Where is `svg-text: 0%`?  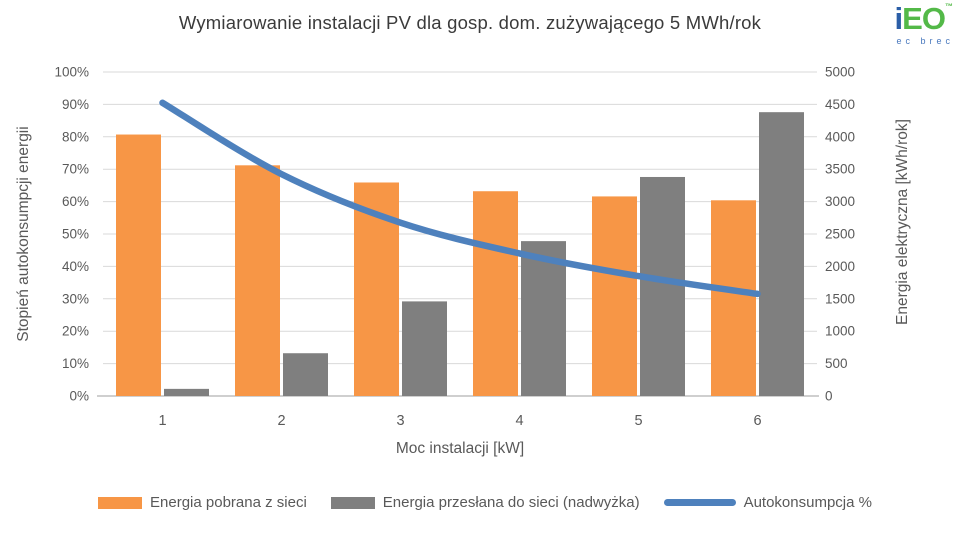
svg-text: 0% is located at coordinates (79, 396).